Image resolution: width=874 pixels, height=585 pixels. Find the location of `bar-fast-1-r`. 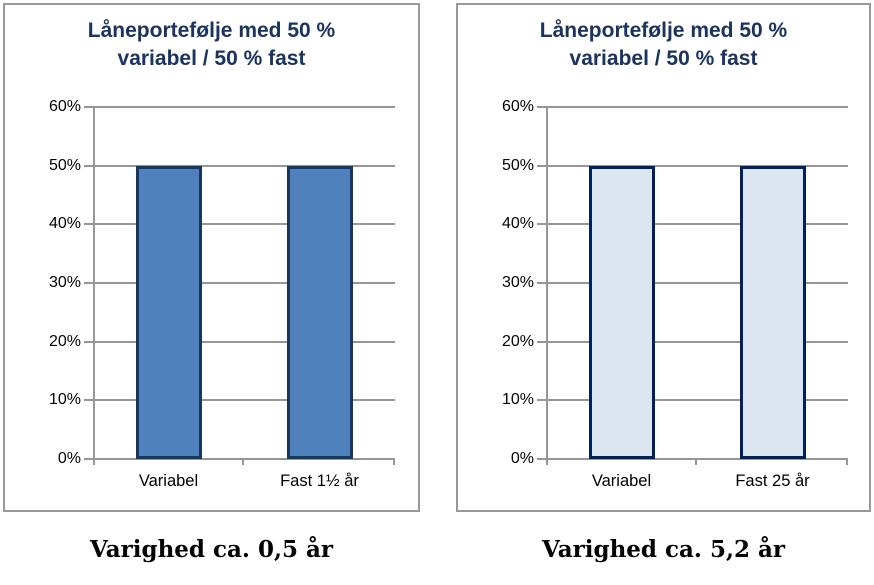

bar-fast-1-r is located at coordinates (320, 312).